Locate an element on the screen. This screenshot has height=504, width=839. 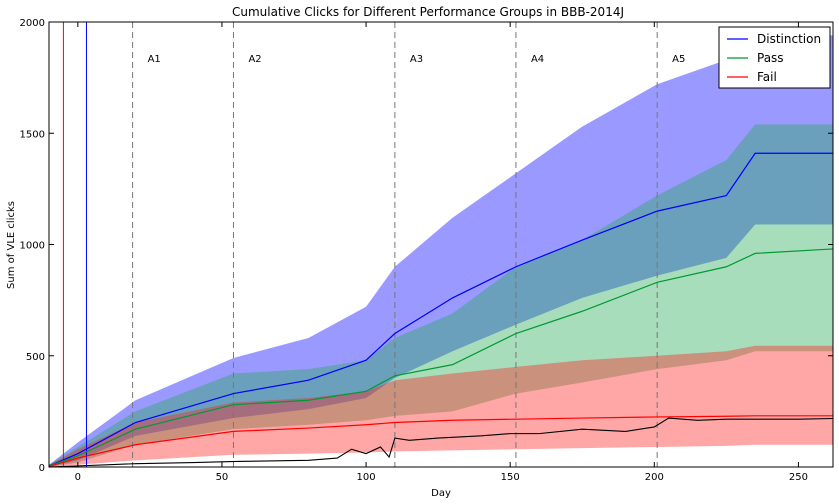
x-tick-label: 100 is located at coordinates (366, 477).